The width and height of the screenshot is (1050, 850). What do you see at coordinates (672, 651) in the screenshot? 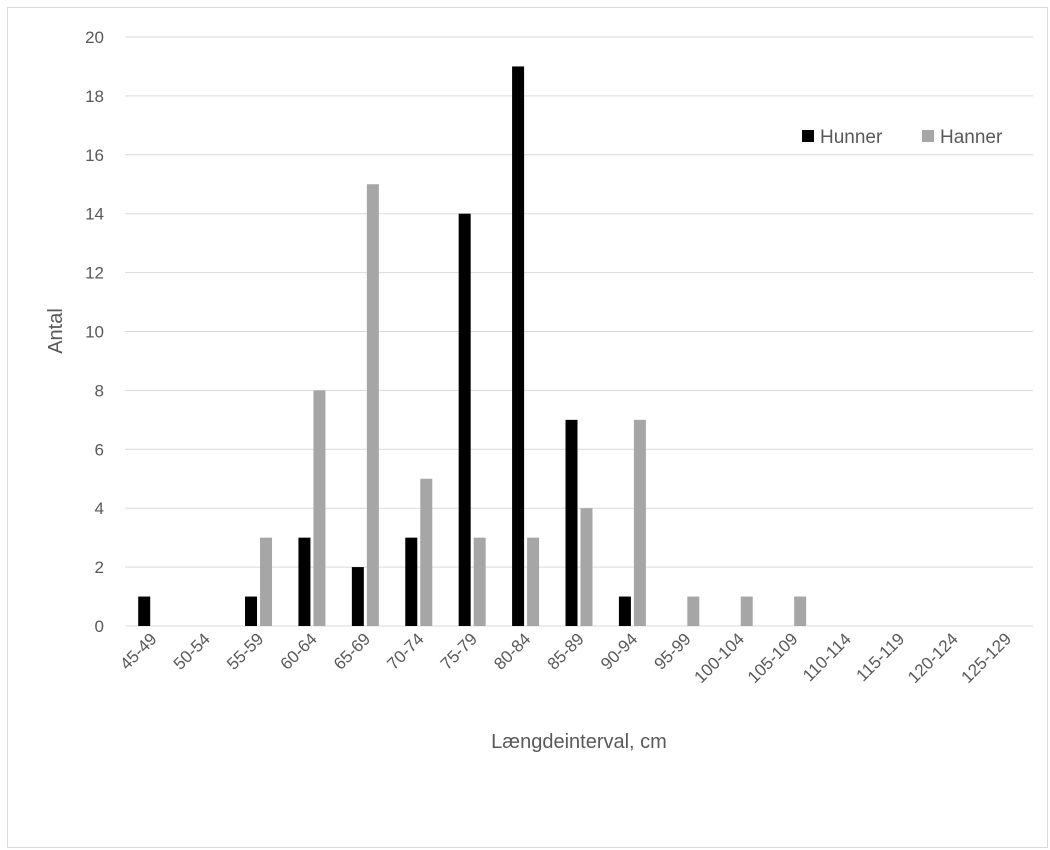
I see `x-tick-label: 95-99` at bounding box center [672, 651].